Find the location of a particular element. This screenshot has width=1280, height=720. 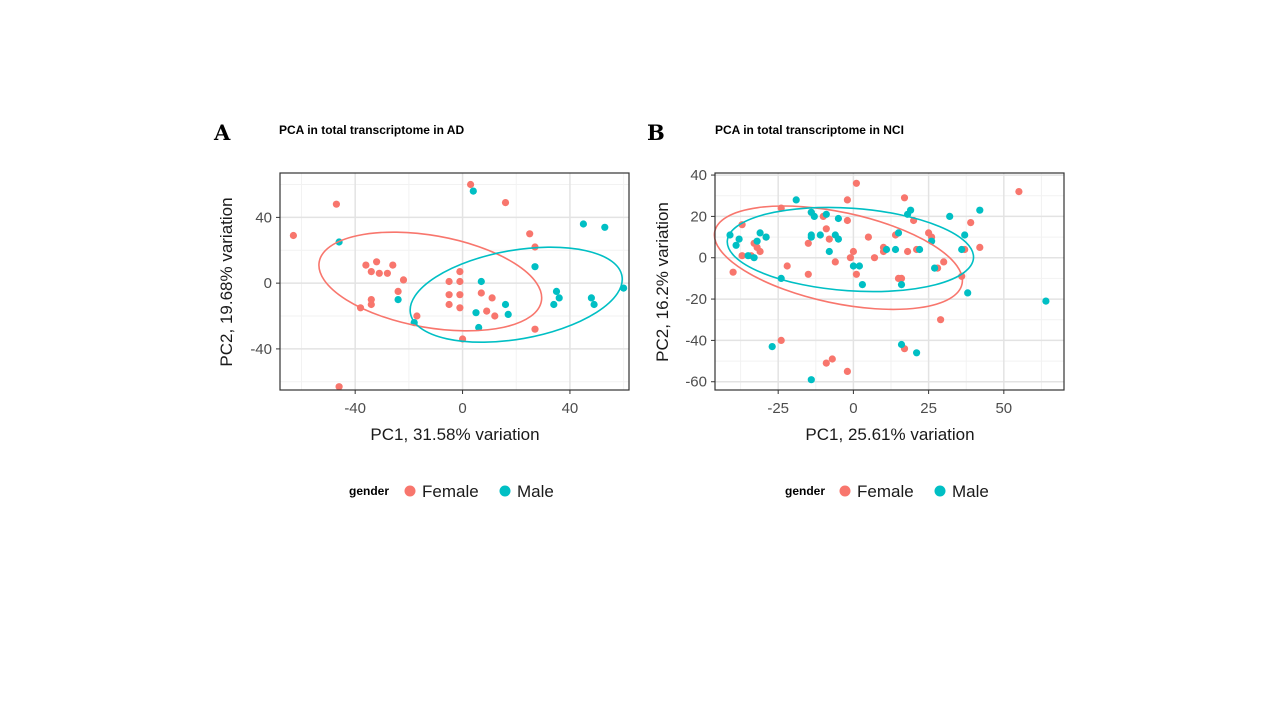

panel-b-x-axis-title: PC1, 25.61% variation is located at coordinates (889, 434).